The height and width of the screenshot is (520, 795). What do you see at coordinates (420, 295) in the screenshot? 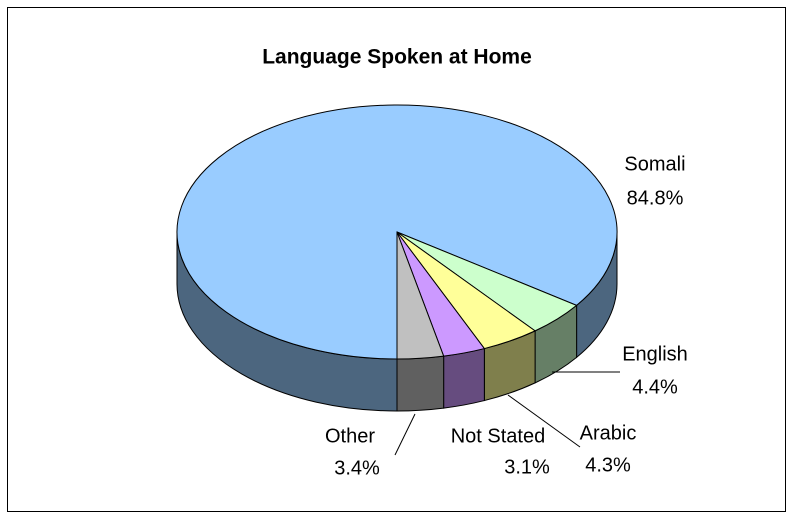
I see `pie-slice` at bounding box center [420, 295].